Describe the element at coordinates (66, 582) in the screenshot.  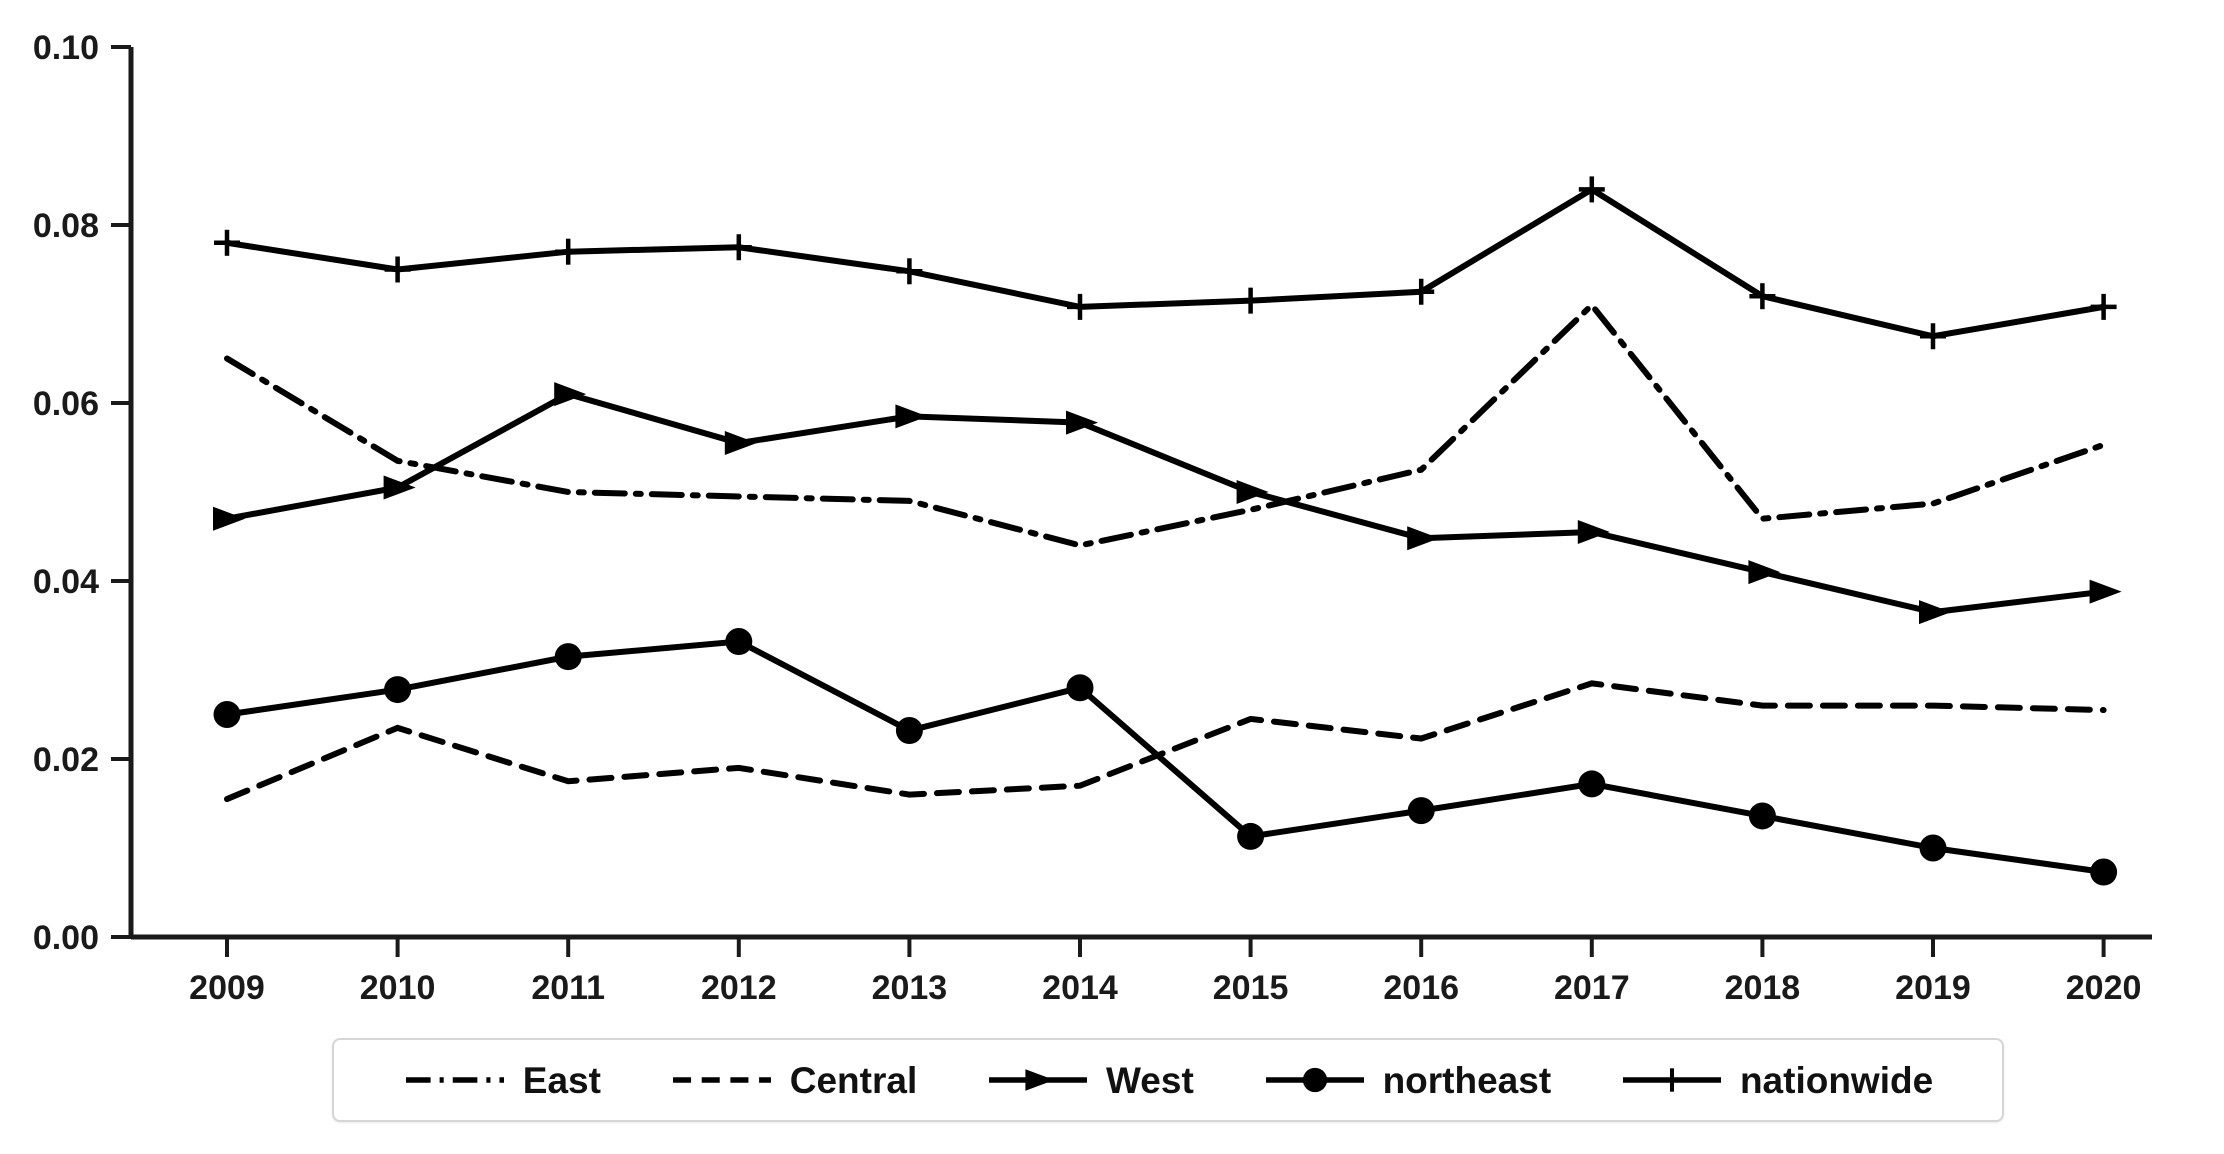
I see `y-tick-label: 0.04` at that location.